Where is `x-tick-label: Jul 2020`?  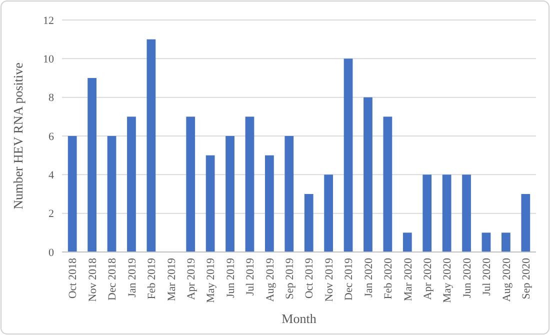
x-tick-label: Jul 2020 is located at coordinates (487, 277).